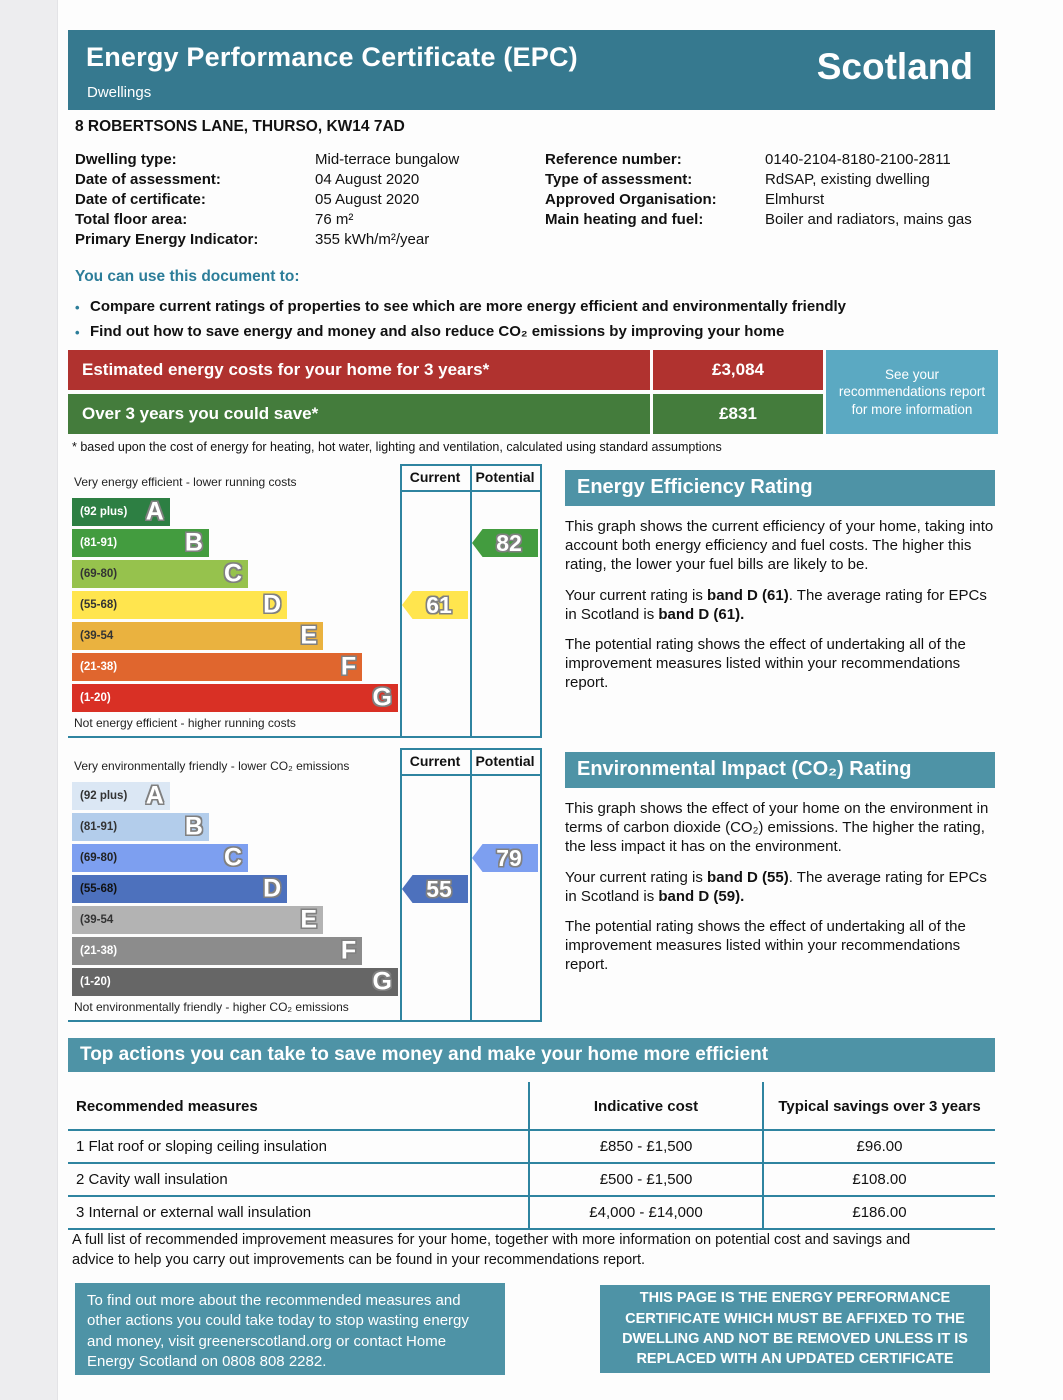 Image resolution: width=1063 pixels, height=1400 pixels. What do you see at coordinates (272, 604) in the screenshot?
I see `band-letter: D` at bounding box center [272, 604].